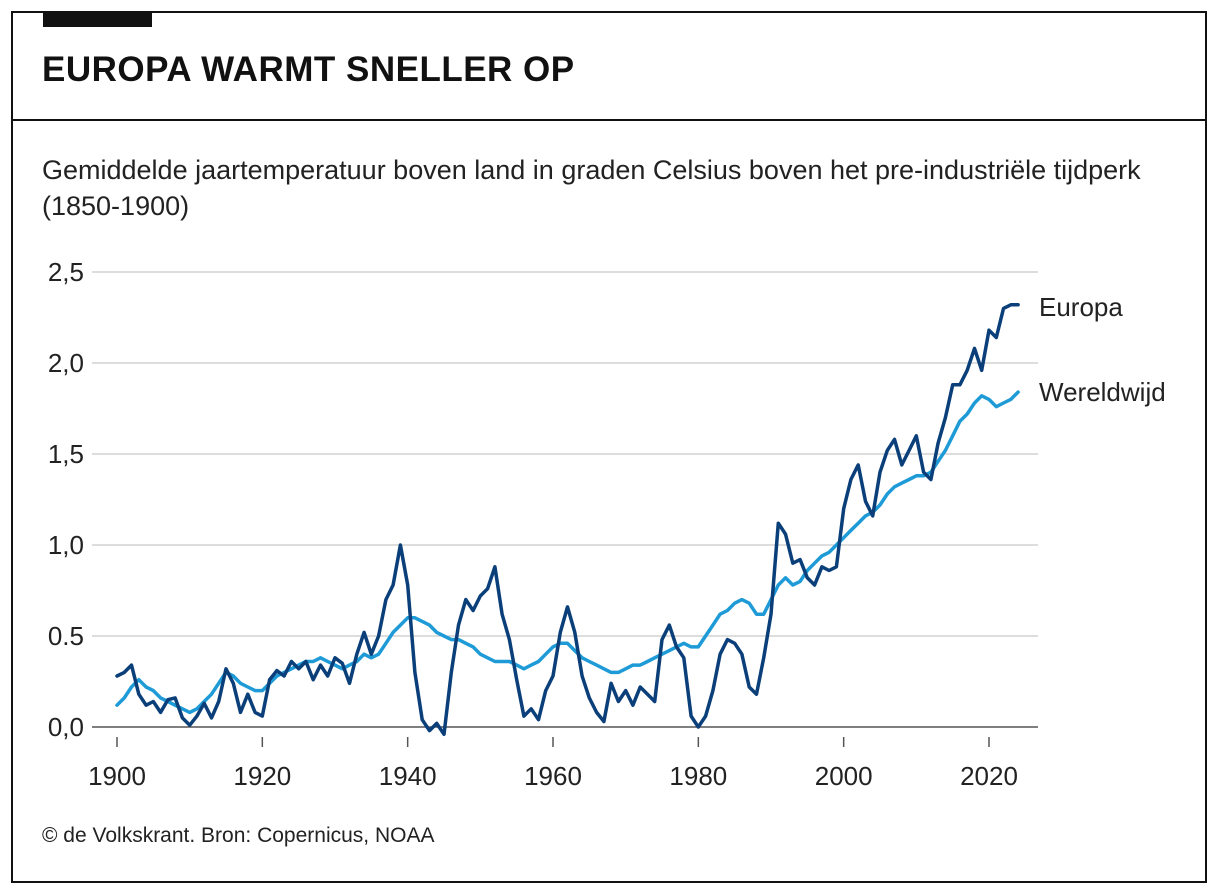  Describe the element at coordinates (1102, 392) in the screenshot. I see `series-label-wereldwijd: Wereldwijd` at that location.